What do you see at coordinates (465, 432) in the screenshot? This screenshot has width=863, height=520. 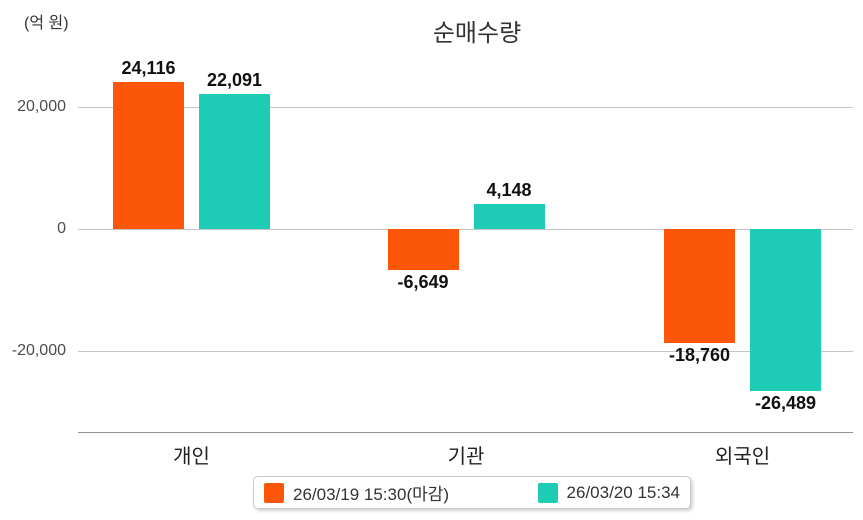 I see `x-axis-line` at bounding box center [465, 432].